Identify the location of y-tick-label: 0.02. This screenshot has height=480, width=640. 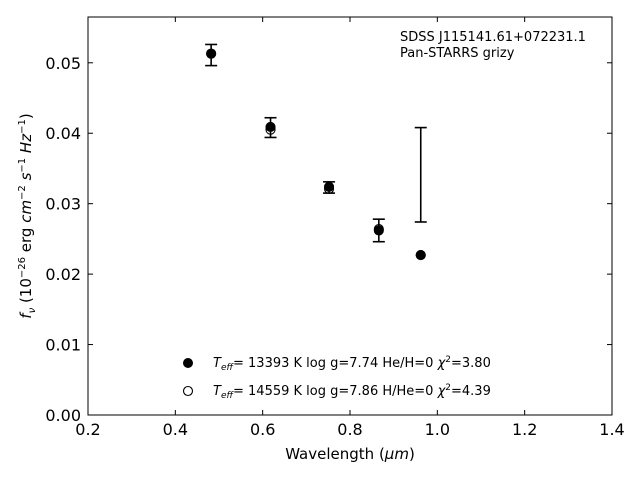
(63, 274).